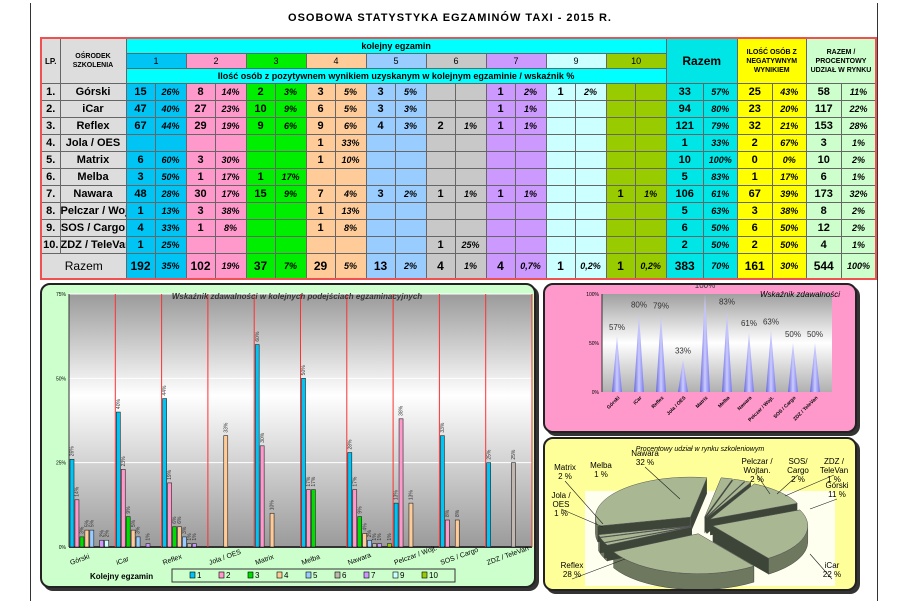 The image size is (900, 608). I want to click on exam-2-percent, so click(230, 143).